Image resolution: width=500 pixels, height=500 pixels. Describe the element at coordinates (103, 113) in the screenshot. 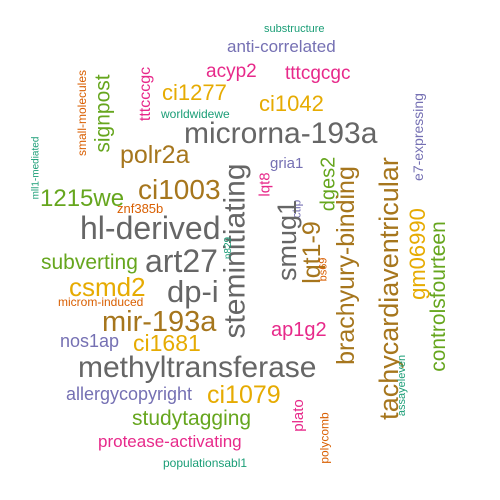

I see `word-signpost: signpost` at that location.